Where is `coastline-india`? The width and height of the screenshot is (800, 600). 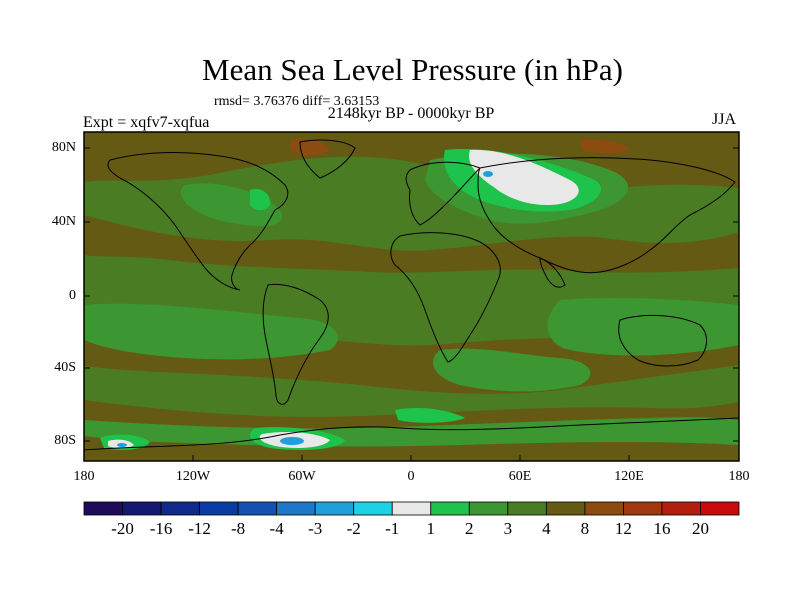
coastline-india is located at coordinates (552, 272).